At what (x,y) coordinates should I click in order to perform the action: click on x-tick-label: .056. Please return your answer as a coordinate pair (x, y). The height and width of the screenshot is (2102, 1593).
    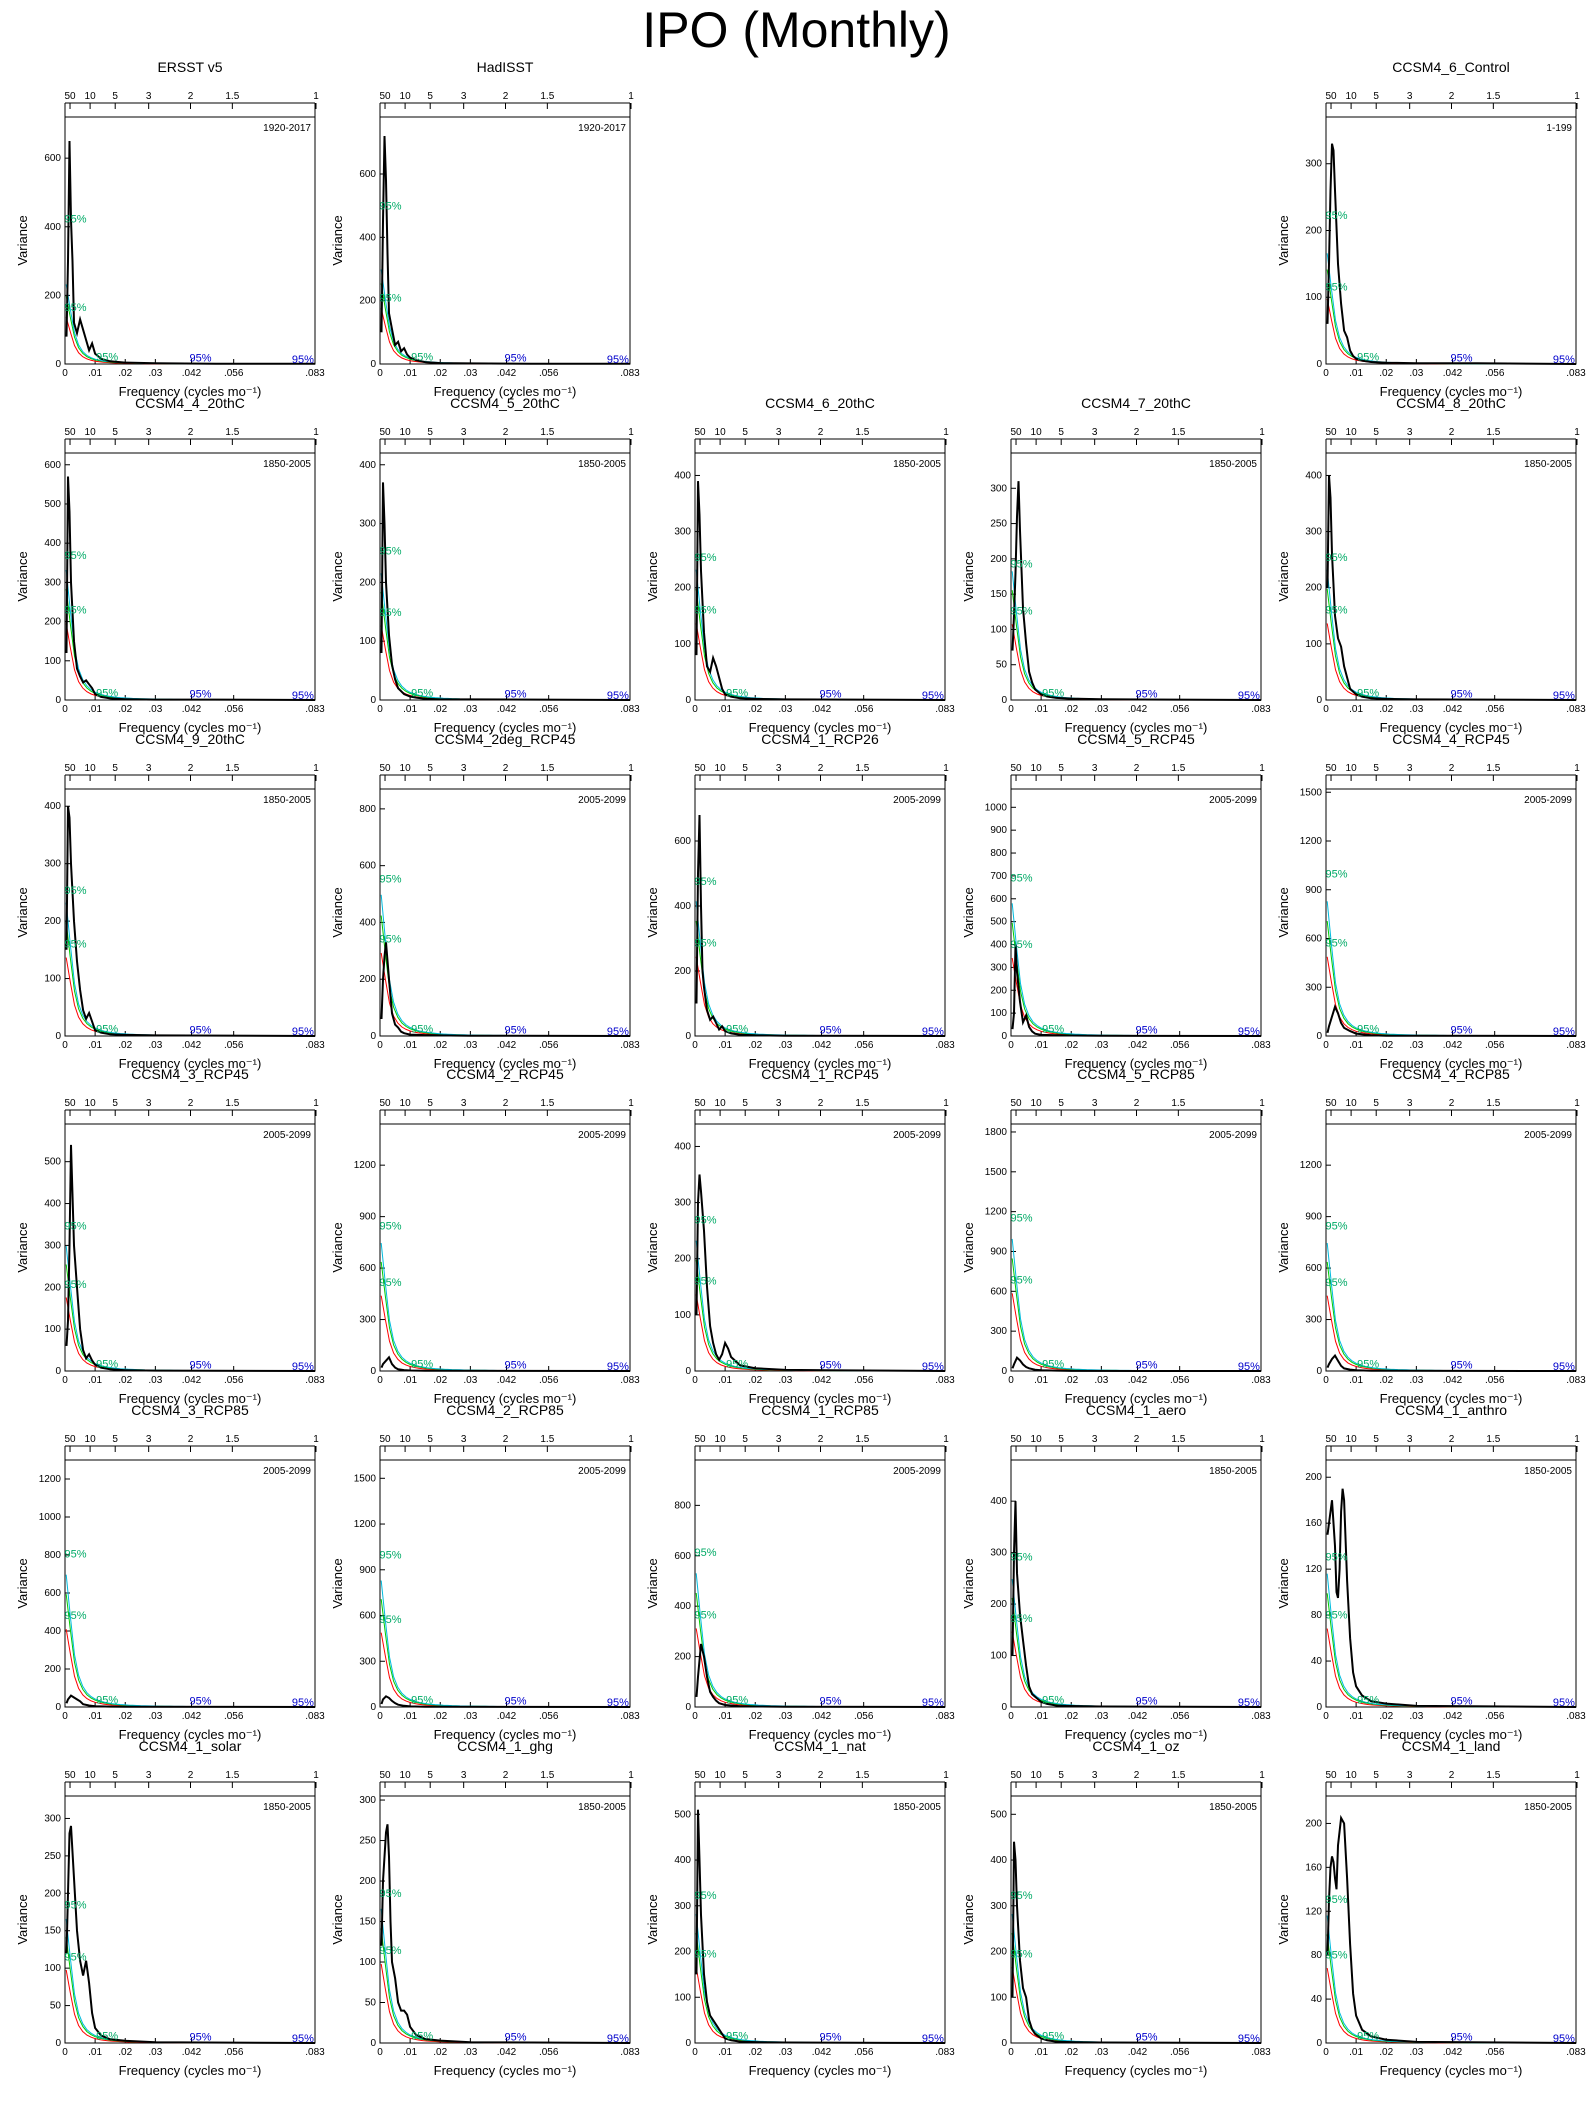
    Looking at the image, I should click on (1495, 1716).